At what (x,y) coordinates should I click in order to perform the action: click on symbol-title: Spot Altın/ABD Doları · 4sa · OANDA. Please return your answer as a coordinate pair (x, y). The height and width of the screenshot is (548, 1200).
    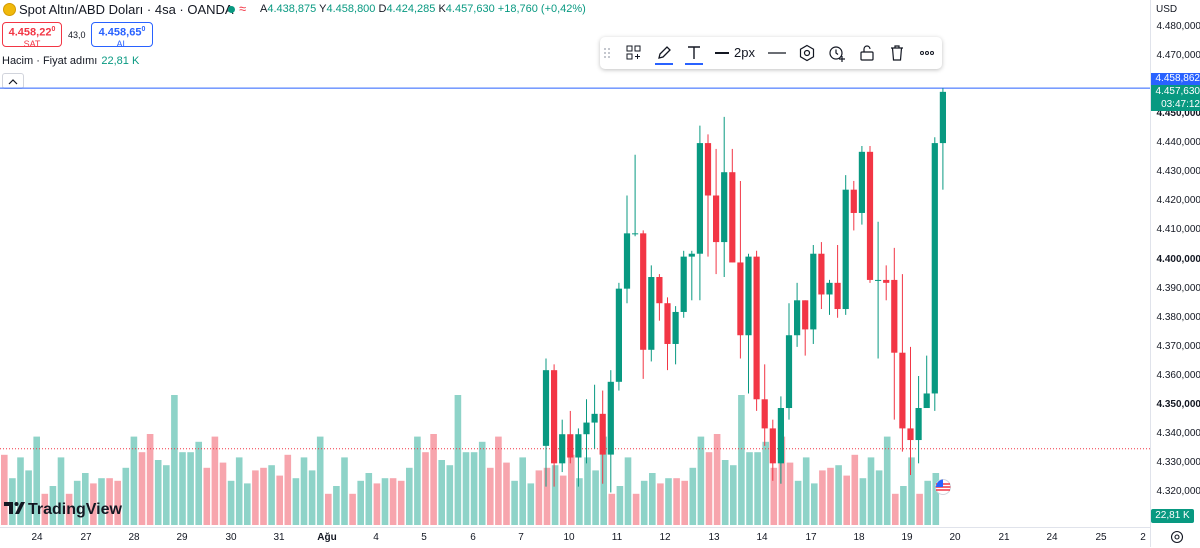
    Looking at the image, I should click on (126, 9).